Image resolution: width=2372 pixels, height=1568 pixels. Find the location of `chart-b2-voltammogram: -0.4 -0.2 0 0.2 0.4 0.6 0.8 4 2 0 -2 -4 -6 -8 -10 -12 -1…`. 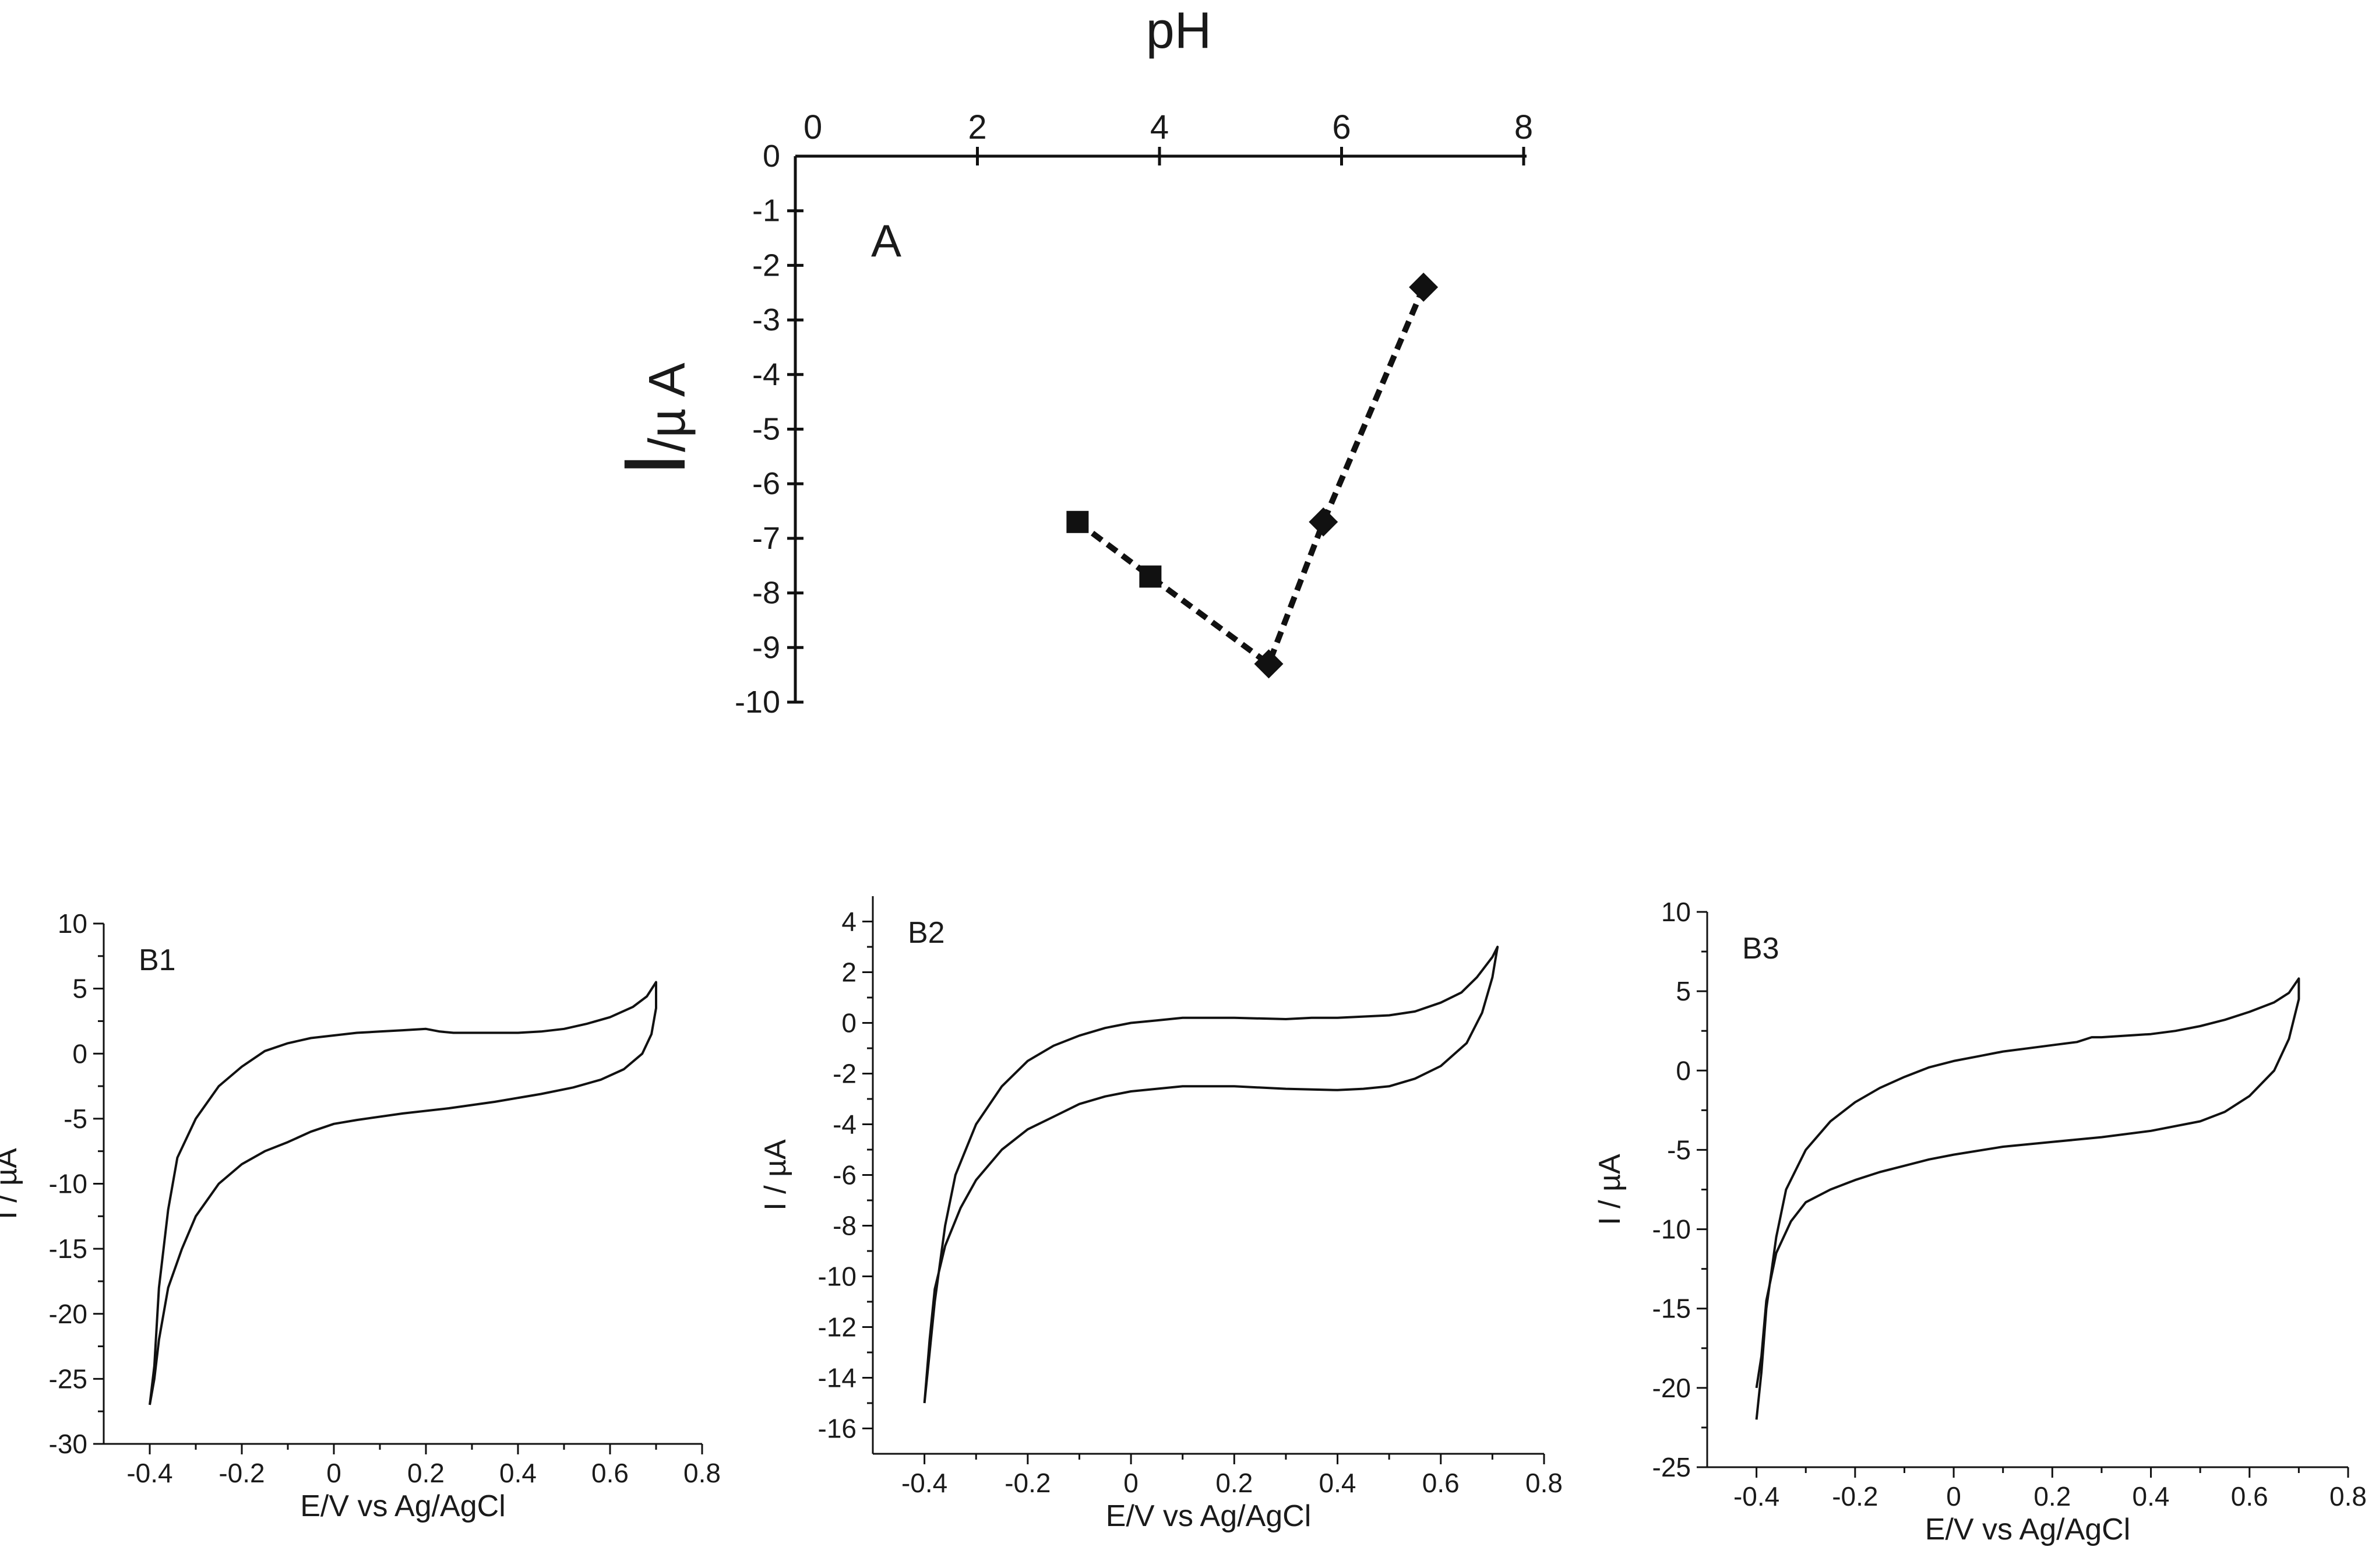

chart-b2-voltammogram: -0.4 -0.2 0 0.2 0.4 0.6 0.8 4 2 0 -2 -4 -6 -8 -10 -12 -1… is located at coordinates (1161, 1214).